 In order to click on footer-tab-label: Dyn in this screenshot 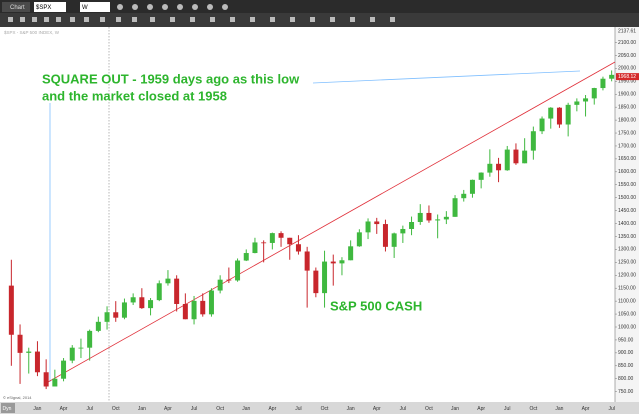, I will do `click(7, 409)`.